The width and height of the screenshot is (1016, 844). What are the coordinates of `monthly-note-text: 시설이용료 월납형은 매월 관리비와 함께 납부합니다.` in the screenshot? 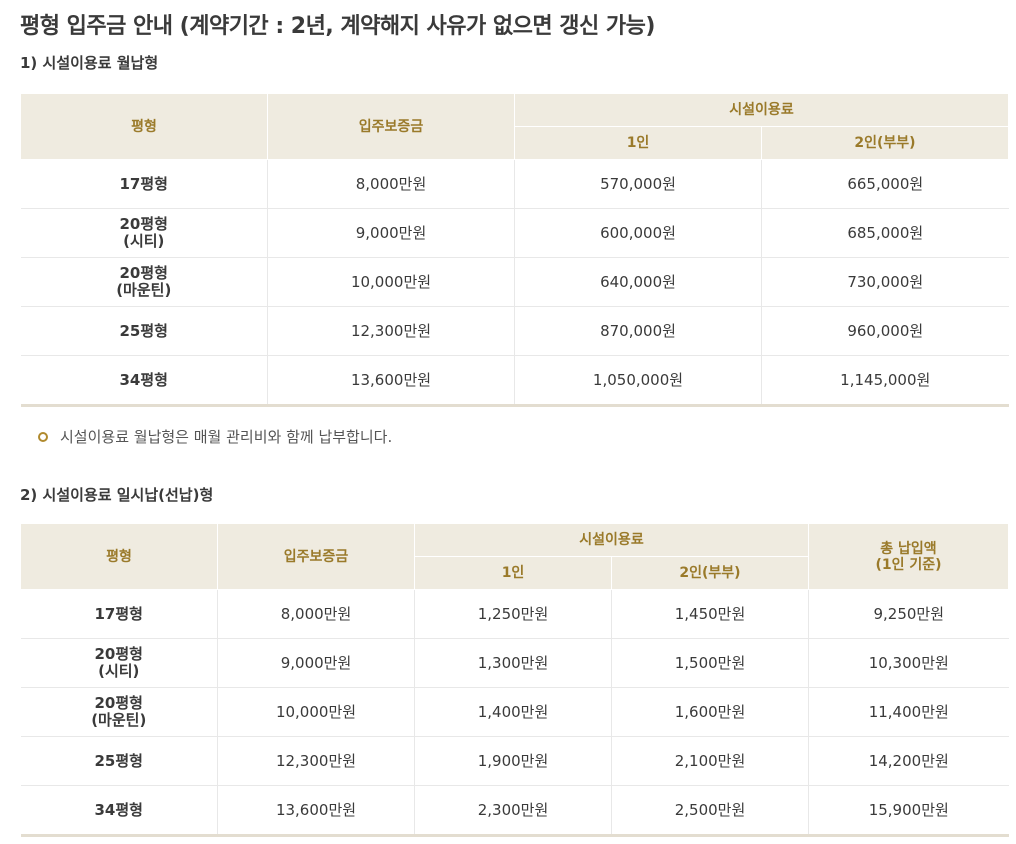 It's located at (226, 437).